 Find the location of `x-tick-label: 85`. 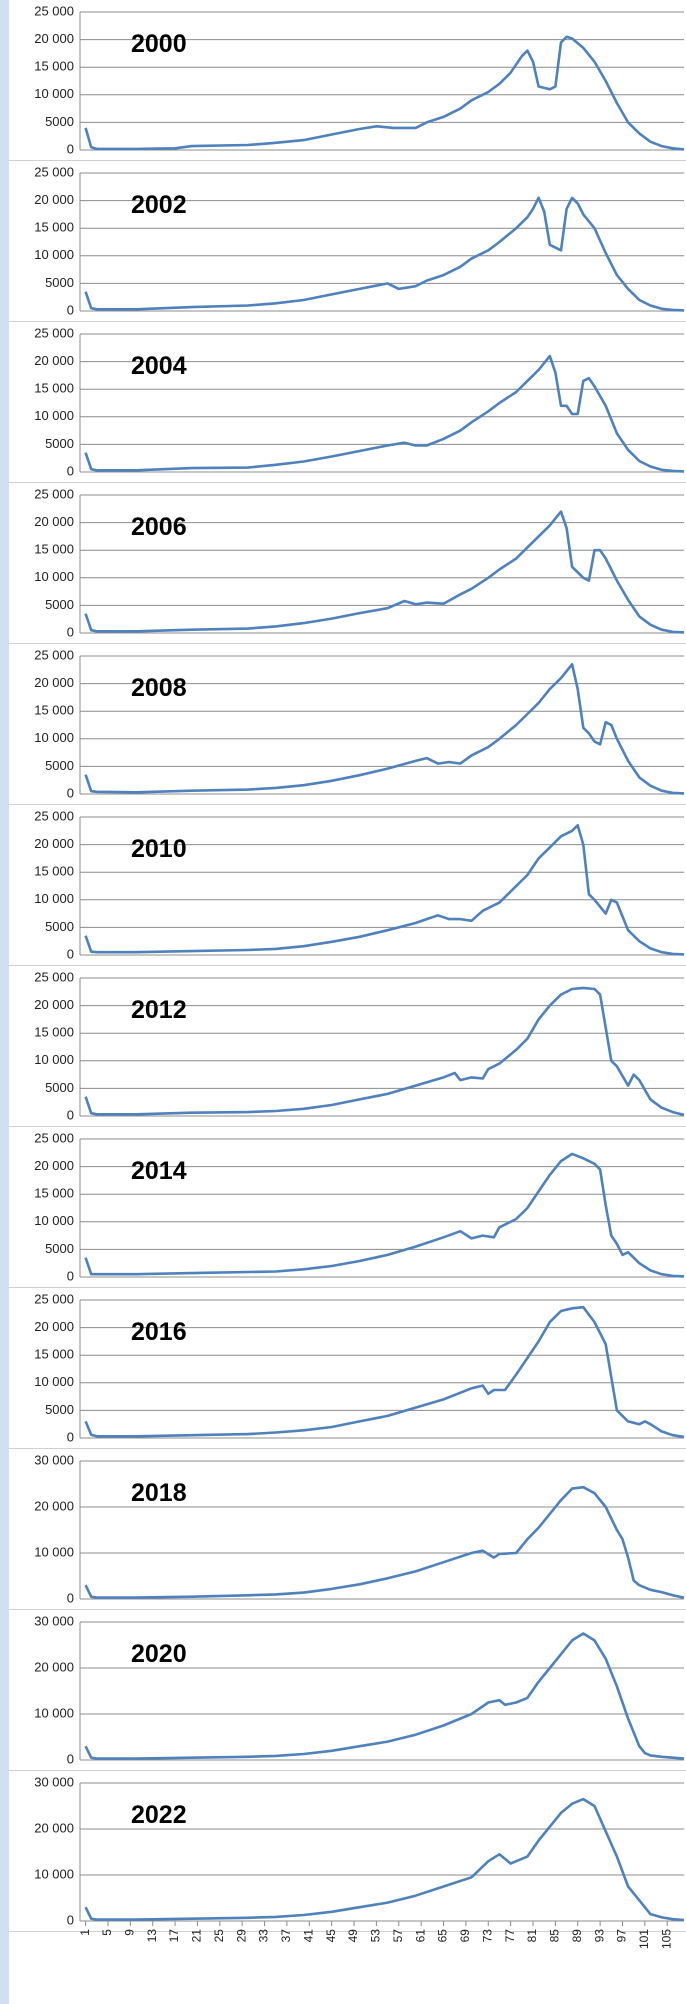

x-tick-label: 85 is located at coordinates (555, 1936).